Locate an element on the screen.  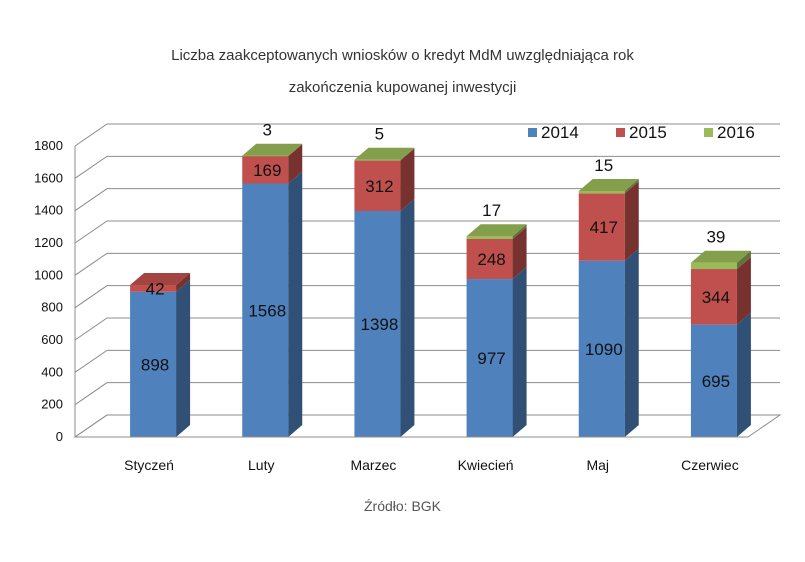
data-label: 17 is located at coordinates (491, 210).